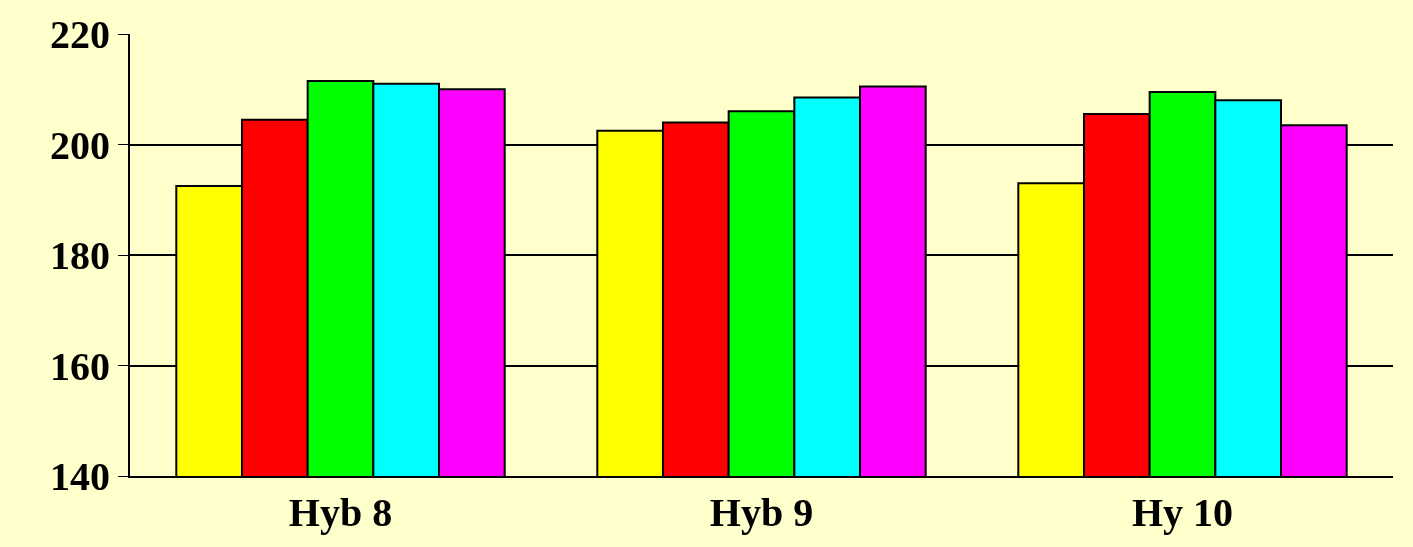  I want to click on y-tick-label: 220, so click(80, 34).